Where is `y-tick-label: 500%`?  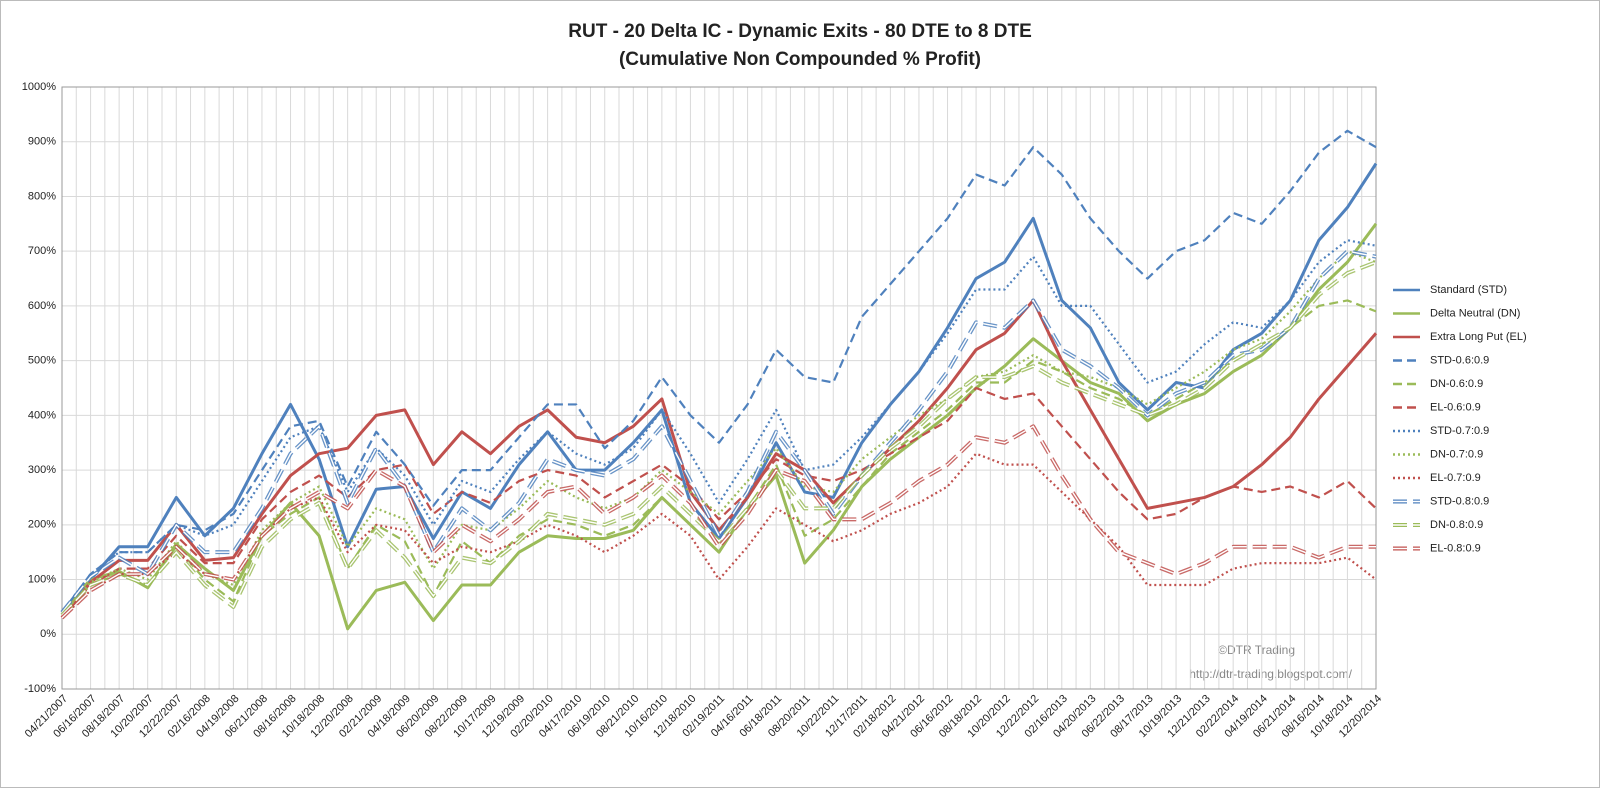
y-tick-label: 500% is located at coordinates (42, 361).